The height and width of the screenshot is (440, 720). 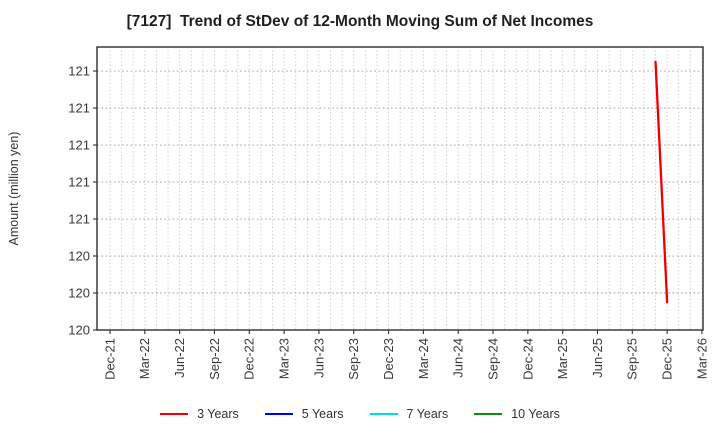 I want to click on x-tick-label: Jun-24, so click(x=458, y=358).